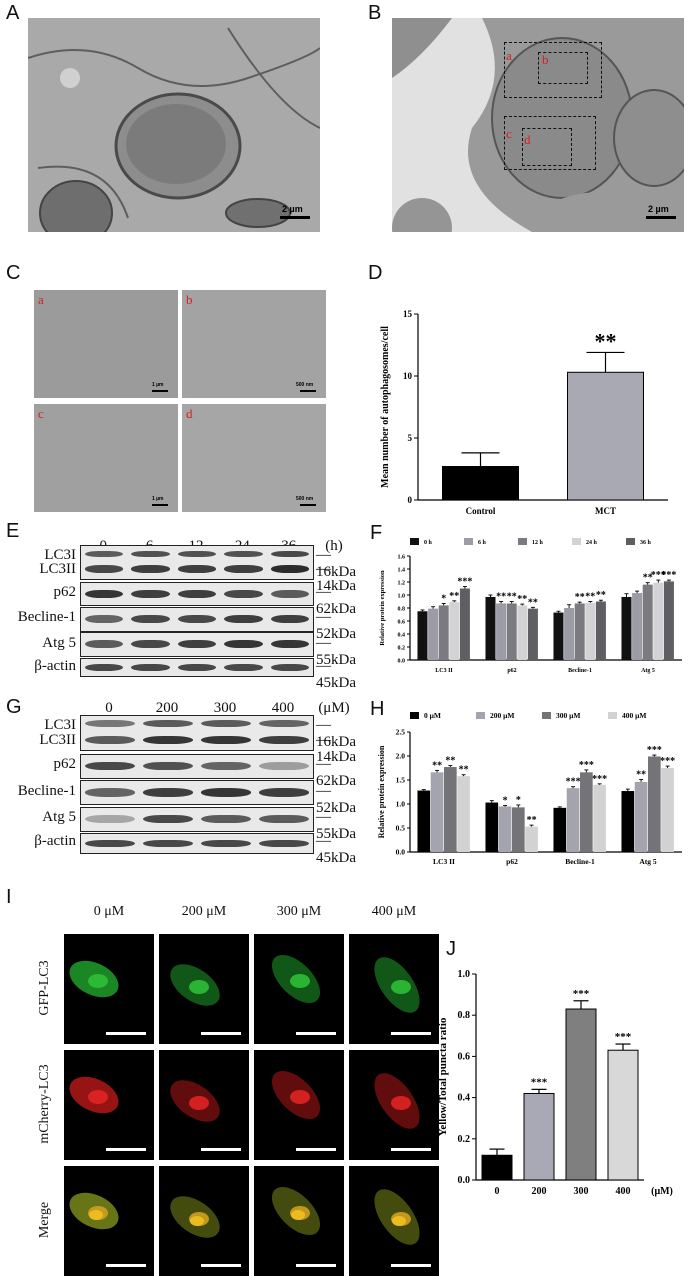 The height and width of the screenshot is (1276, 692). What do you see at coordinates (57, 739) in the screenshot?
I see `protein-label: LC3II` at bounding box center [57, 739].